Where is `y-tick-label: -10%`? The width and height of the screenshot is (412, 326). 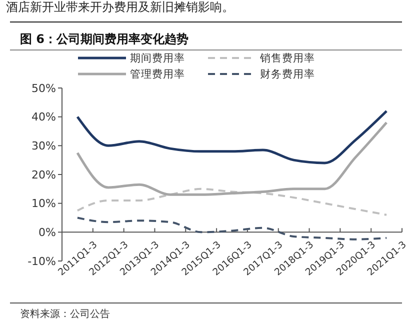 y-tick-label: -10% is located at coordinates (42, 261).